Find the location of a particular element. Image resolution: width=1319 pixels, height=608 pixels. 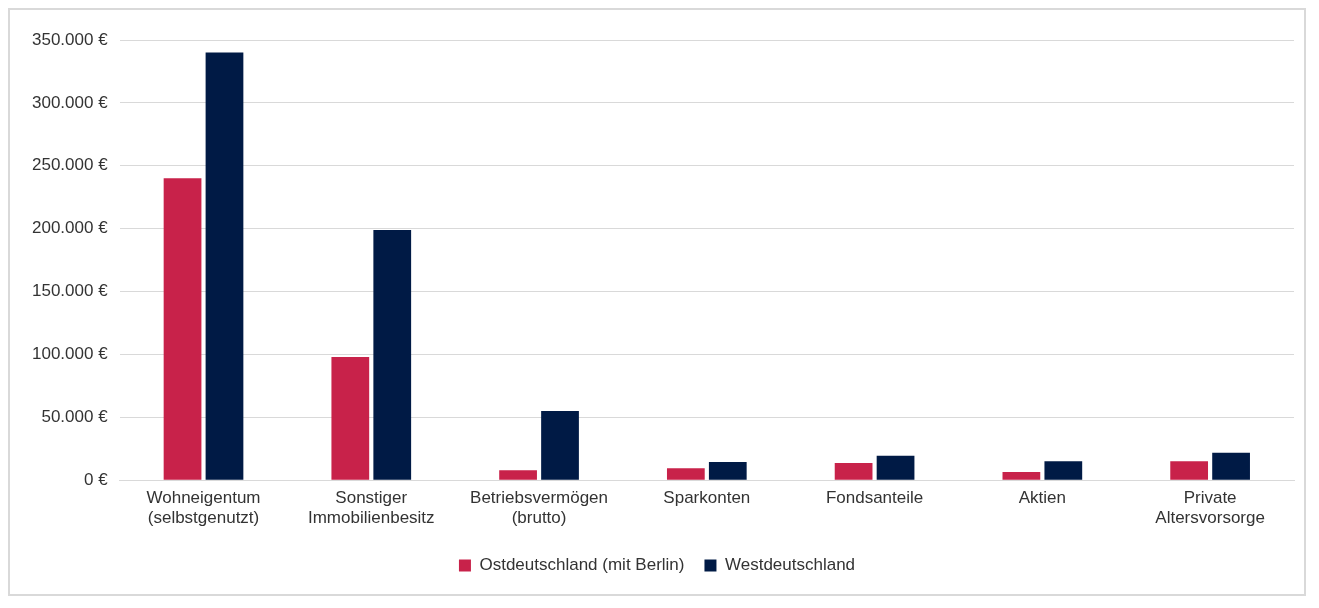

x-tick-label: Fondsanteile is located at coordinates (874, 498).